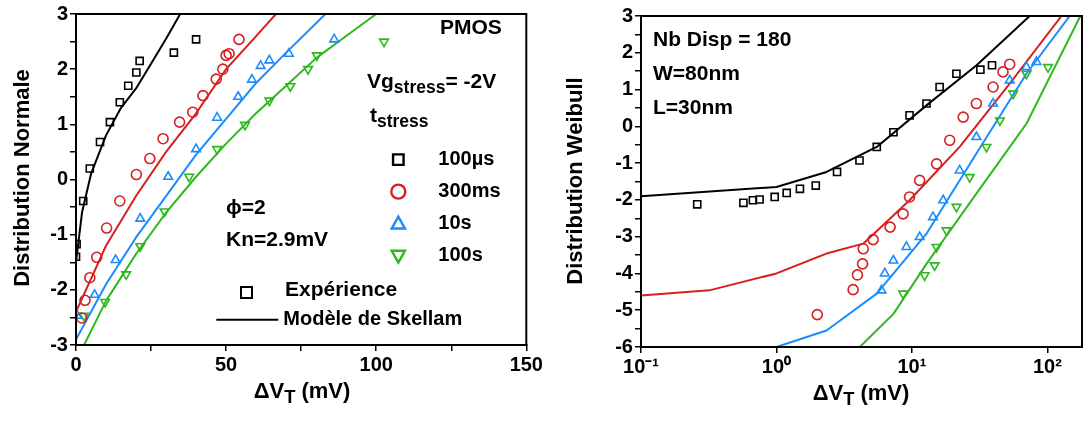 Image resolution: width=1089 pixels, height=433 pixels. What do you see at coordinates (341, 288) in the screenshot?
I see `annotation: Expérience` at bounding box center [341, 288].